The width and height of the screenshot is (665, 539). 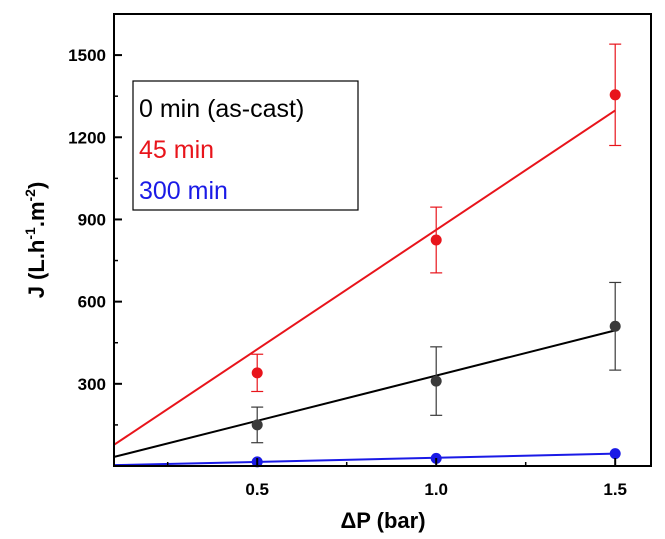 What do you see at coordinates (87, 137) in the screenshot?
I see `y-tick-label: 1200` at bounding box center [87, 137].